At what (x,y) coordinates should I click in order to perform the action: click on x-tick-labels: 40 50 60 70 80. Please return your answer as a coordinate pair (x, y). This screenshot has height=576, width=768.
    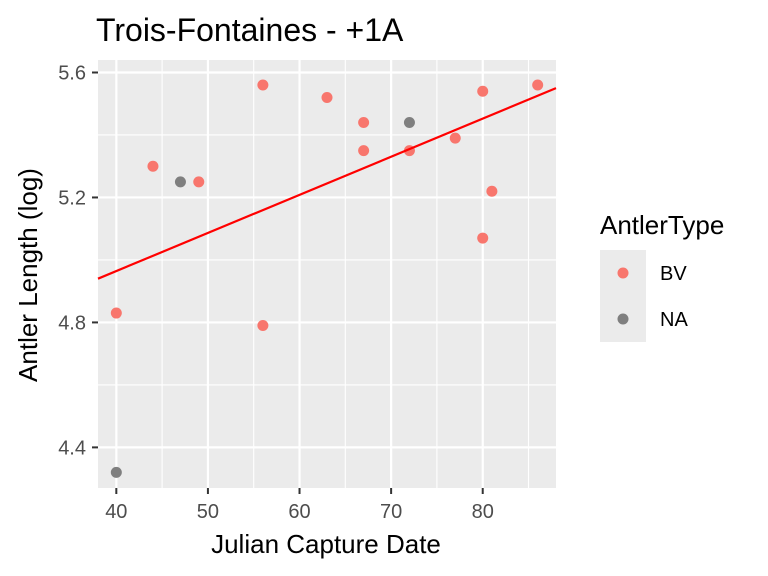
    Looking at the image, I should click on (299, 512).